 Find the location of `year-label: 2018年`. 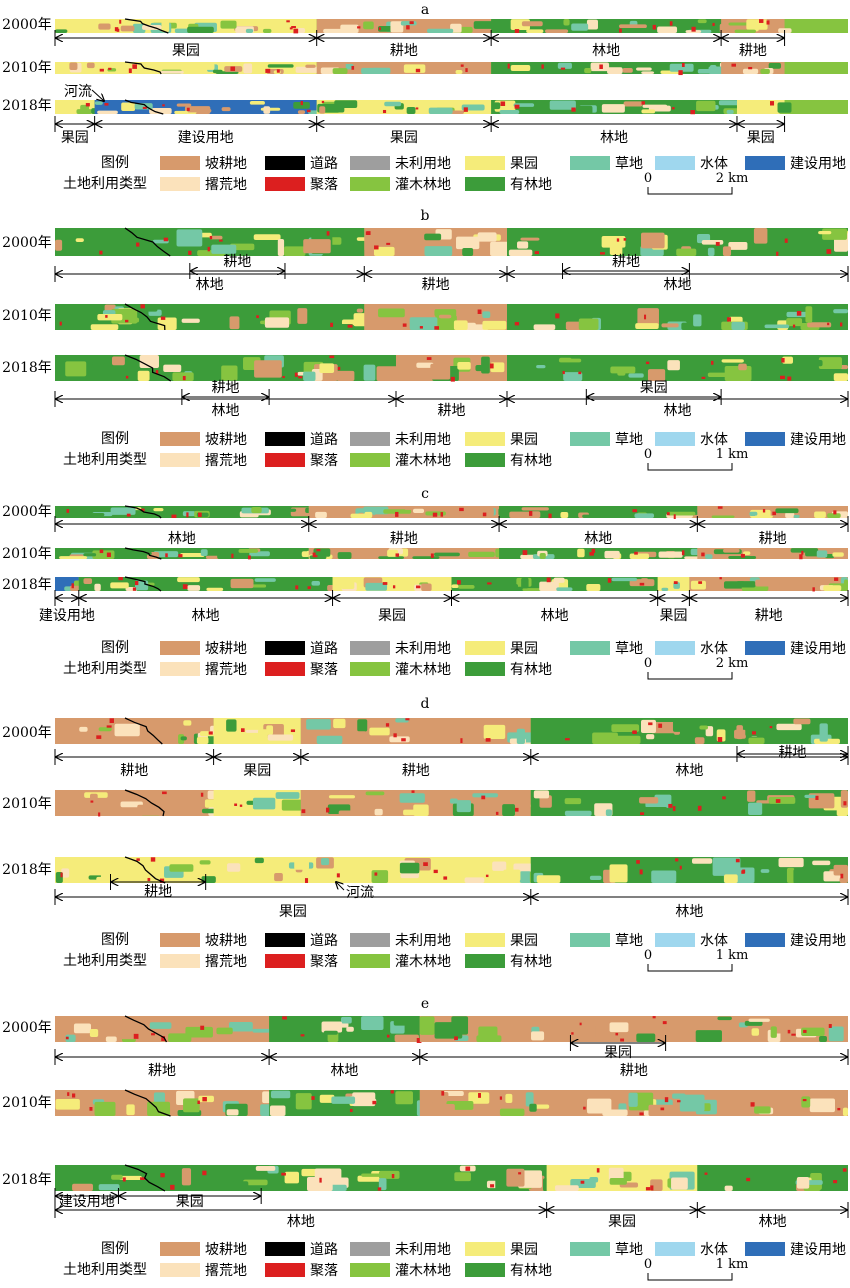

year-label: 2018年 is located at coordinates (27, 585).